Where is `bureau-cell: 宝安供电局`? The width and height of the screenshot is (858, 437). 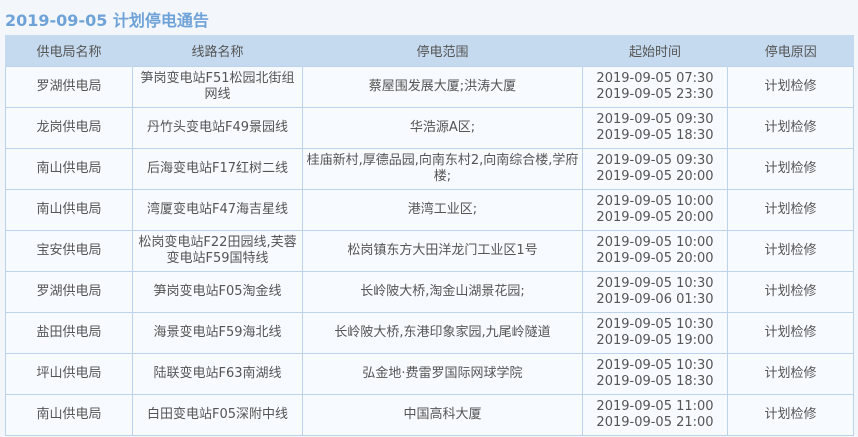
bureau-cell: 宝安供电局 is located at coordinates (69, 251).